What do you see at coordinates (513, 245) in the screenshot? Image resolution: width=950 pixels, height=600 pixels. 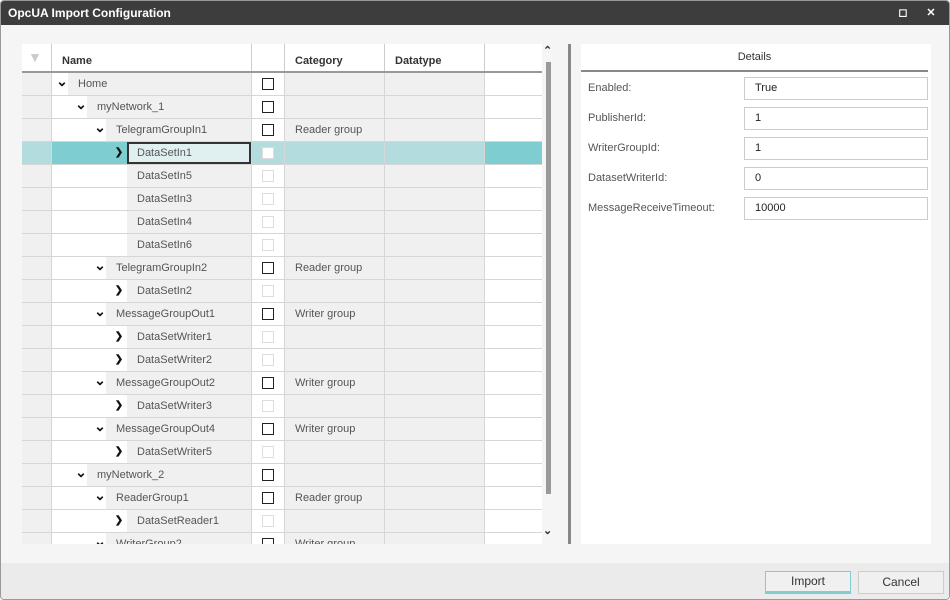 I see `extra-cell` at bounding box center [513, 245].